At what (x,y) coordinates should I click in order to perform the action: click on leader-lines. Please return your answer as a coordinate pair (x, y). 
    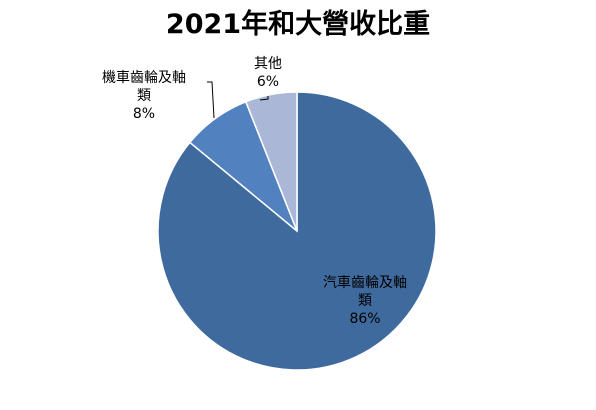
    Looking at the image, I should click on (238, 100).